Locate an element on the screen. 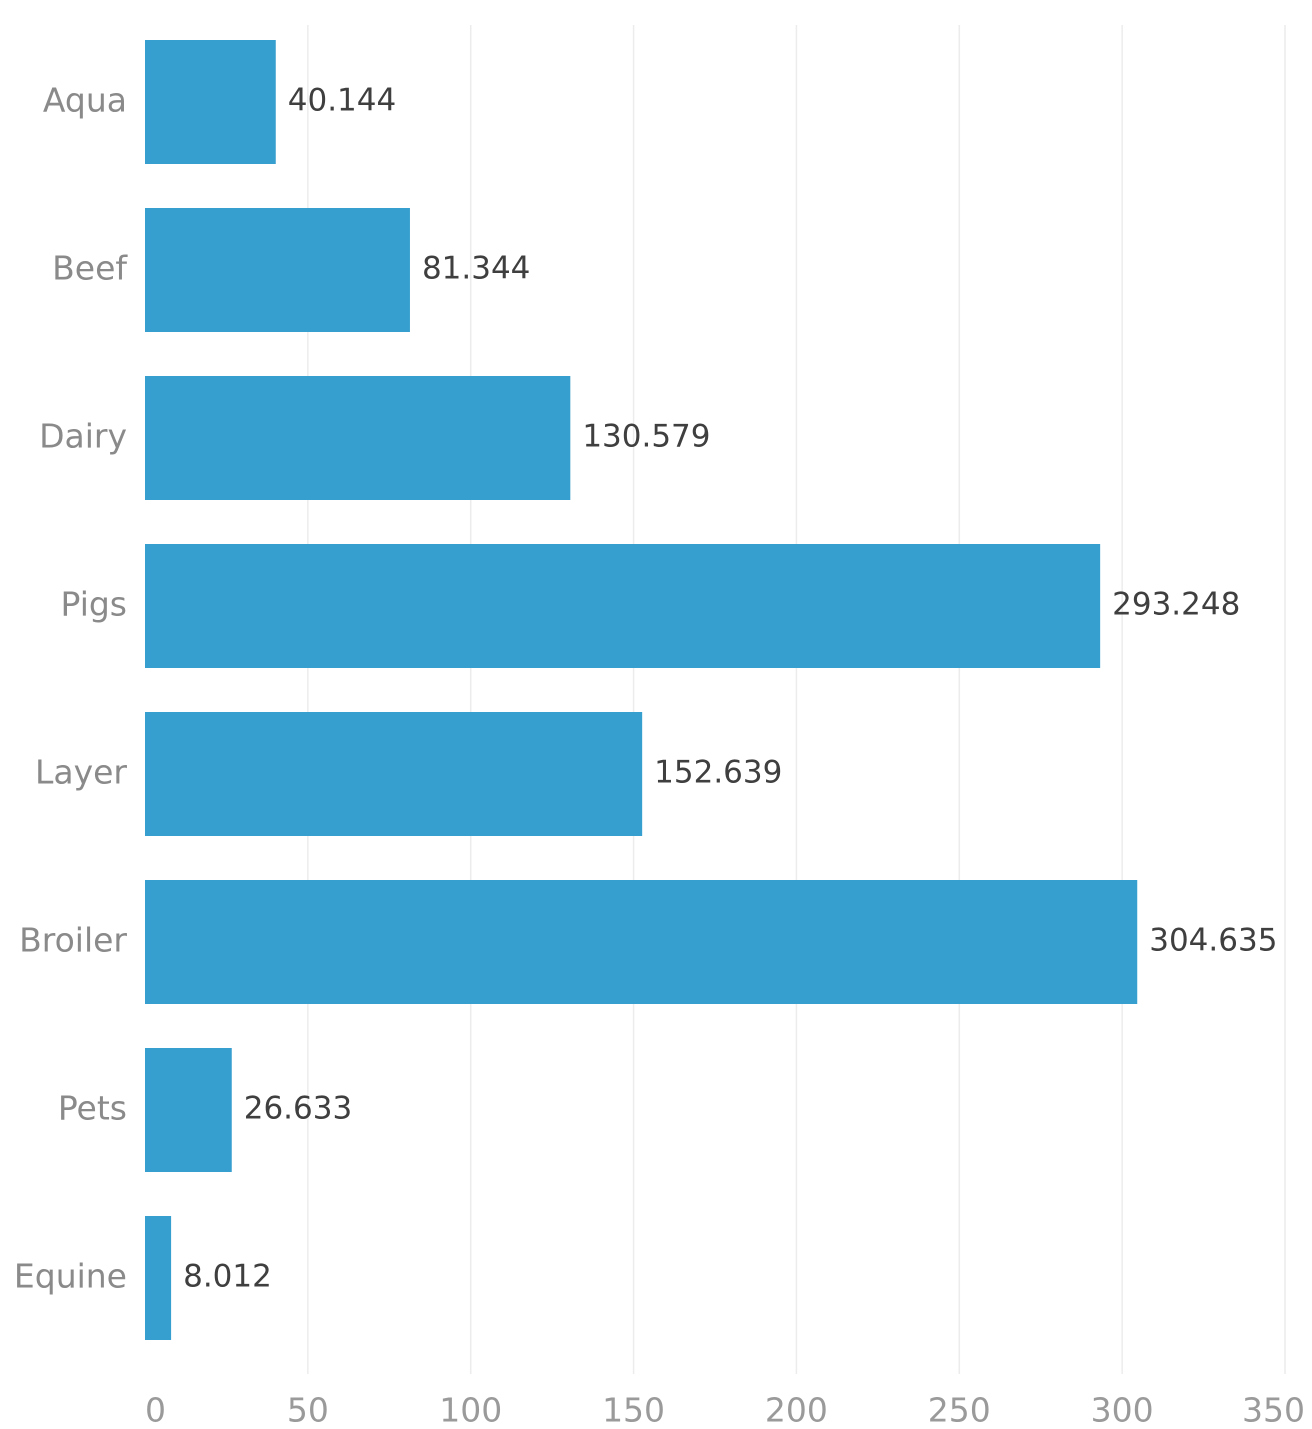 This screenshot has width=1312, height=1429. x-tick-label: 300 is located at coordinates (1122, 1410).